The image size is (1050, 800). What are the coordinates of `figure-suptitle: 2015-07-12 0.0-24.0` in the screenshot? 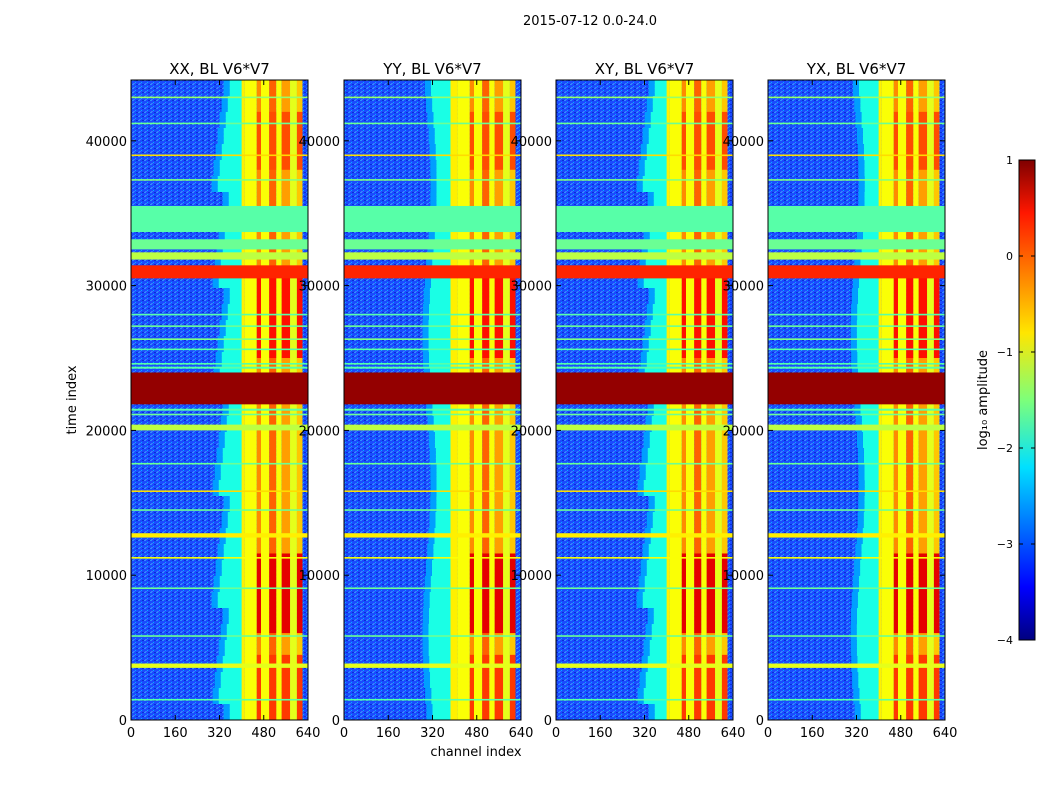 It's located at (590, 21).